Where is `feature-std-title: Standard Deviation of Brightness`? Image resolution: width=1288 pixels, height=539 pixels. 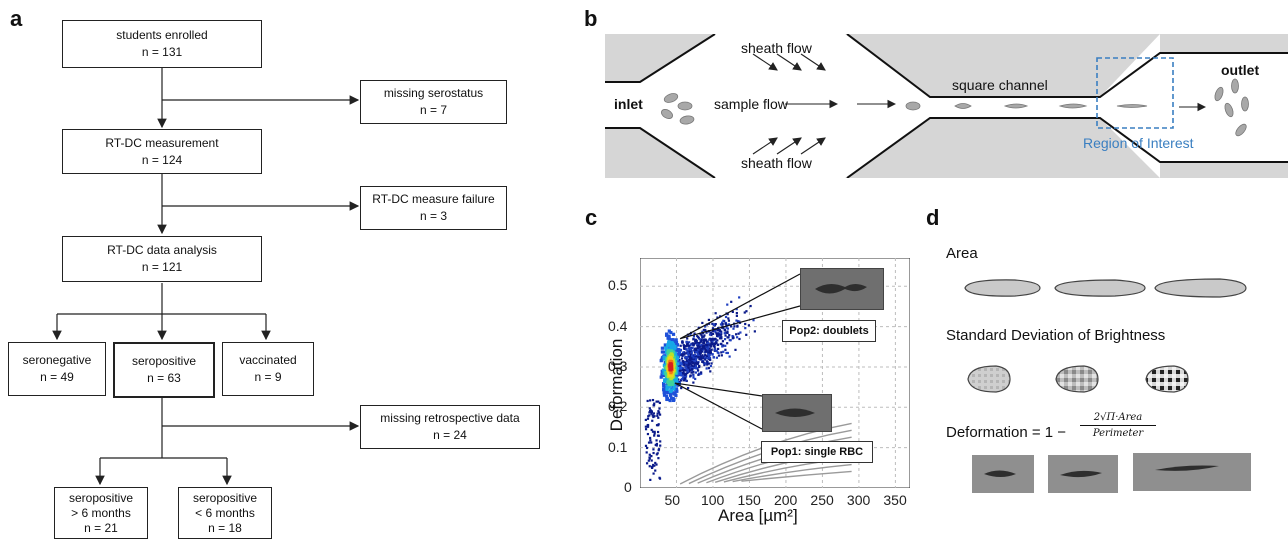 feature-std-title: Standard Deviation of Brightness is located at coordinates (1056, 335).